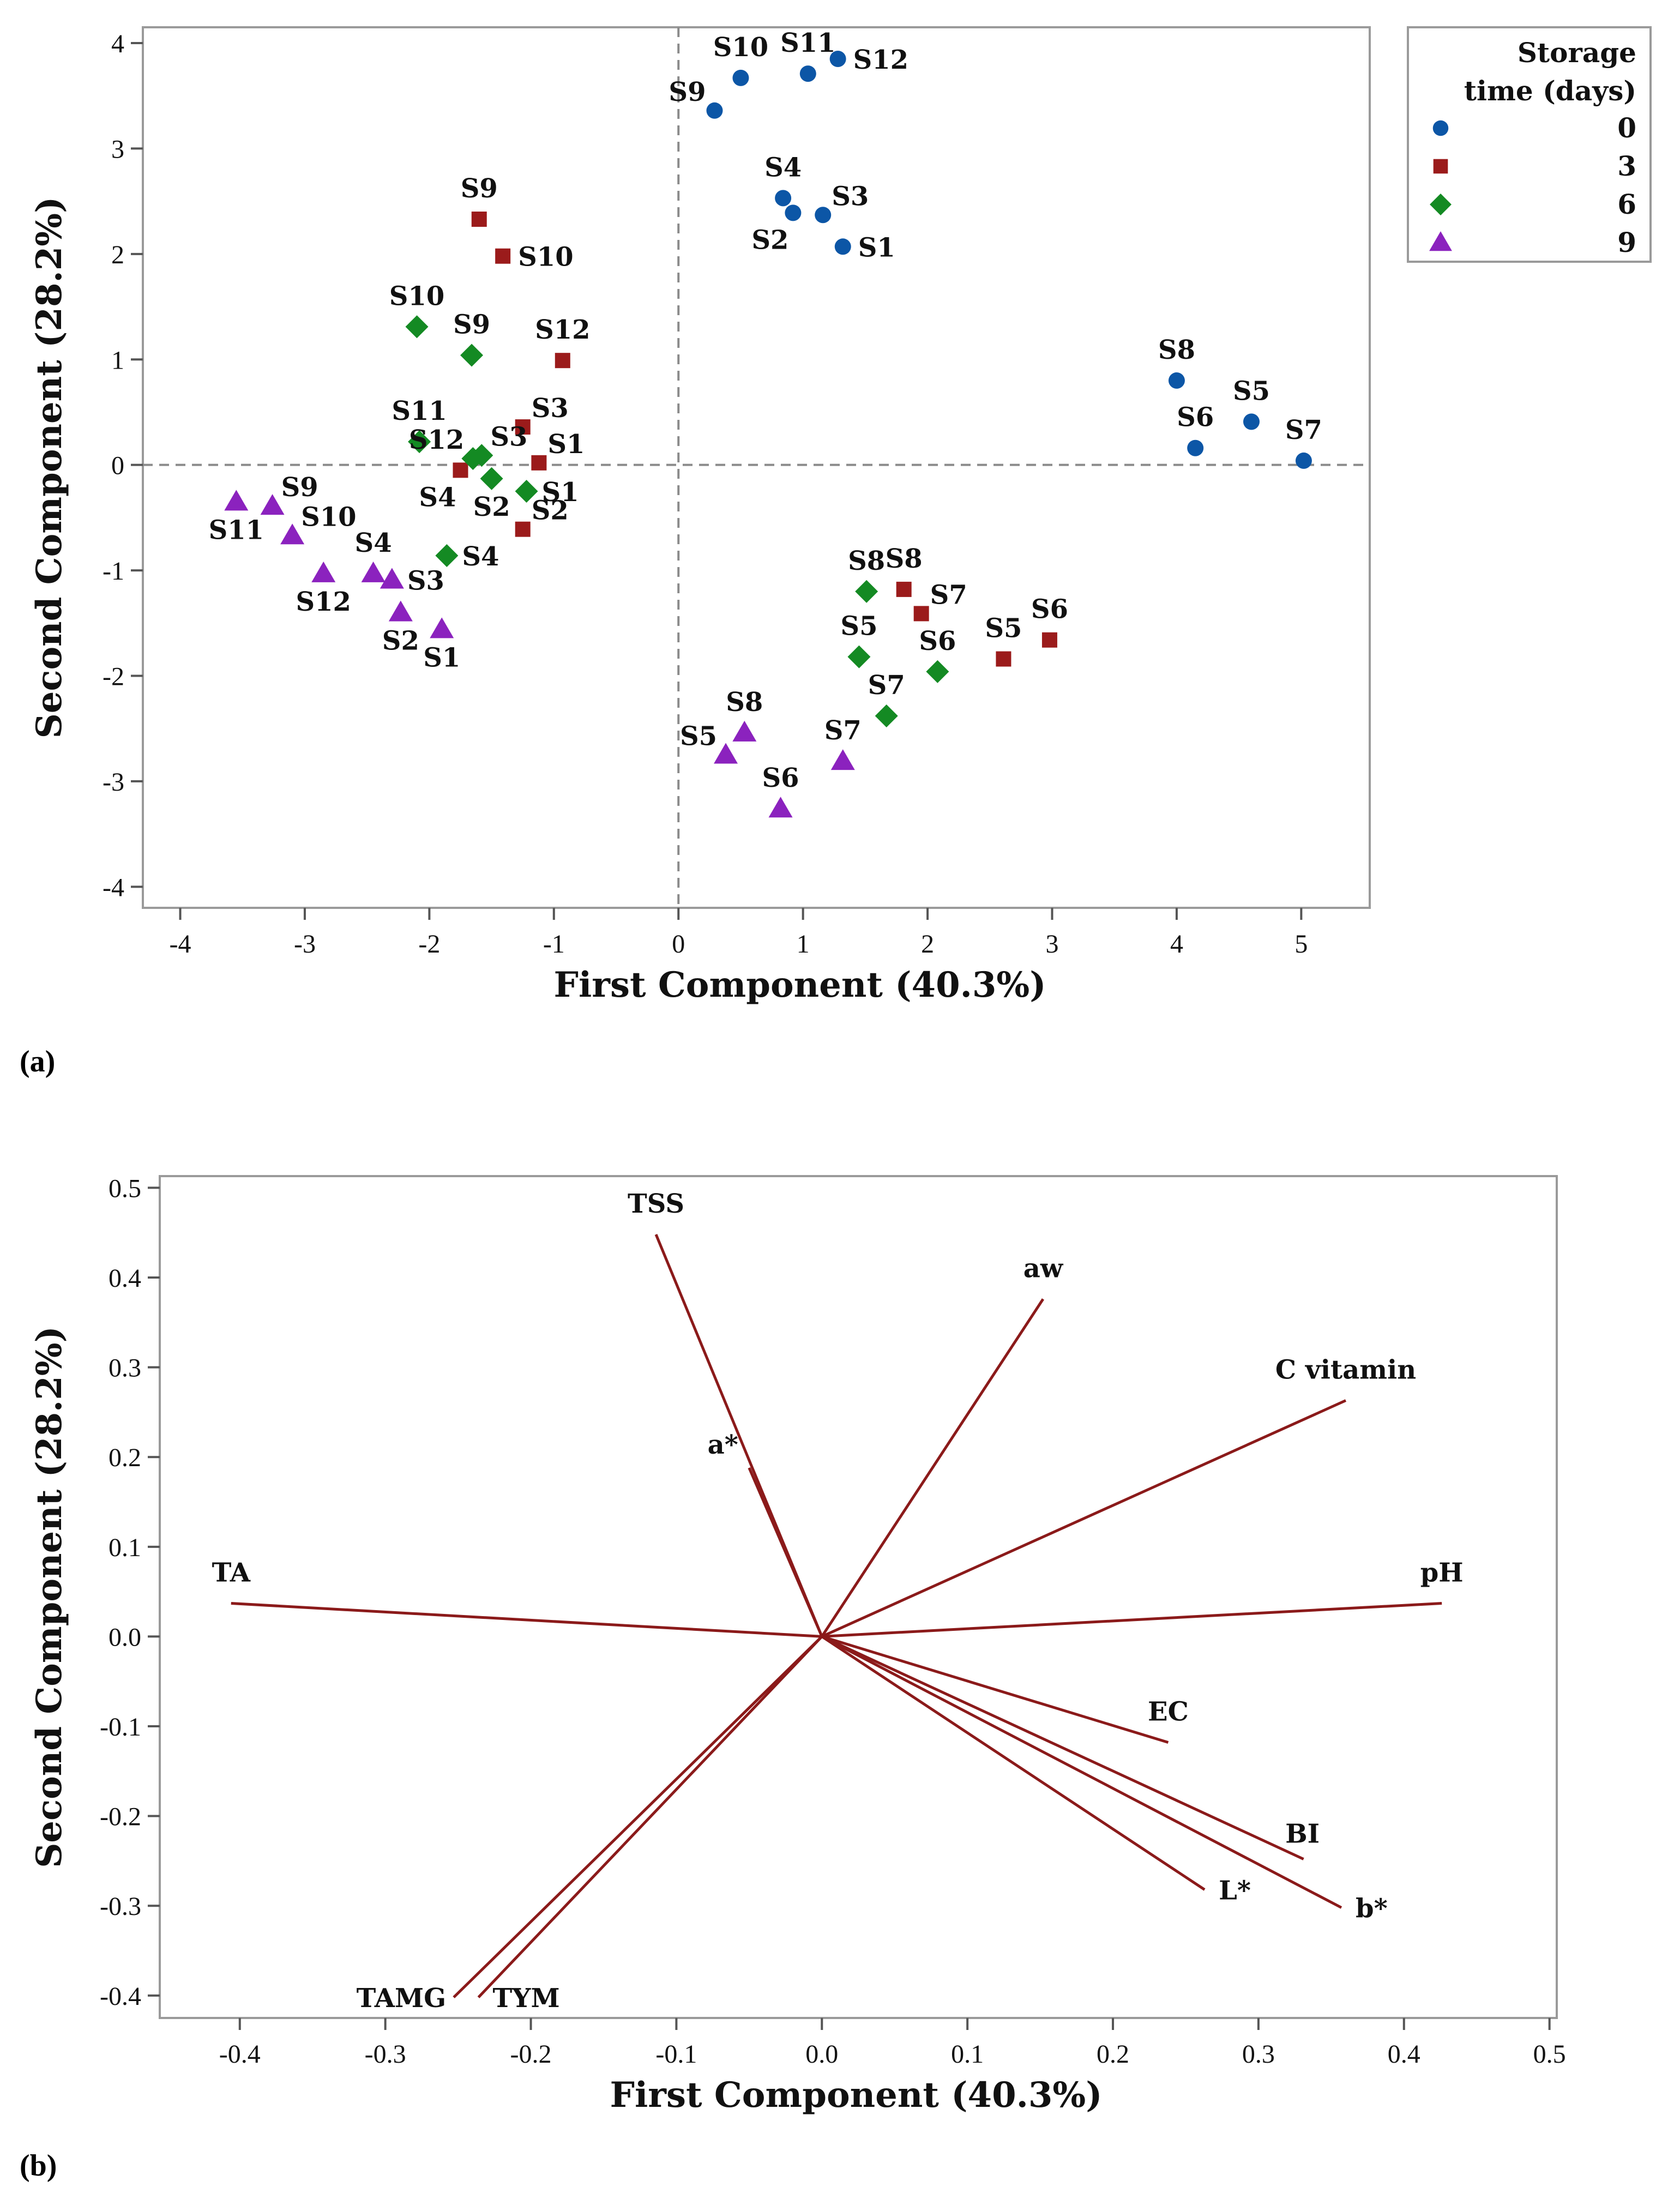  I want to click on vector-label: pH, so click(1442, 1573).